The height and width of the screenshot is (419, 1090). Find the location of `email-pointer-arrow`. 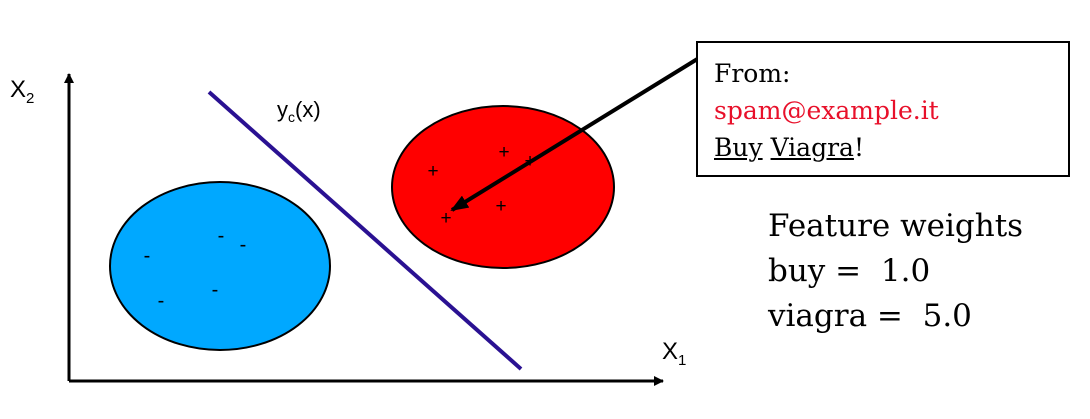

email-pointer-arrow is located at coordinates (575, 134).